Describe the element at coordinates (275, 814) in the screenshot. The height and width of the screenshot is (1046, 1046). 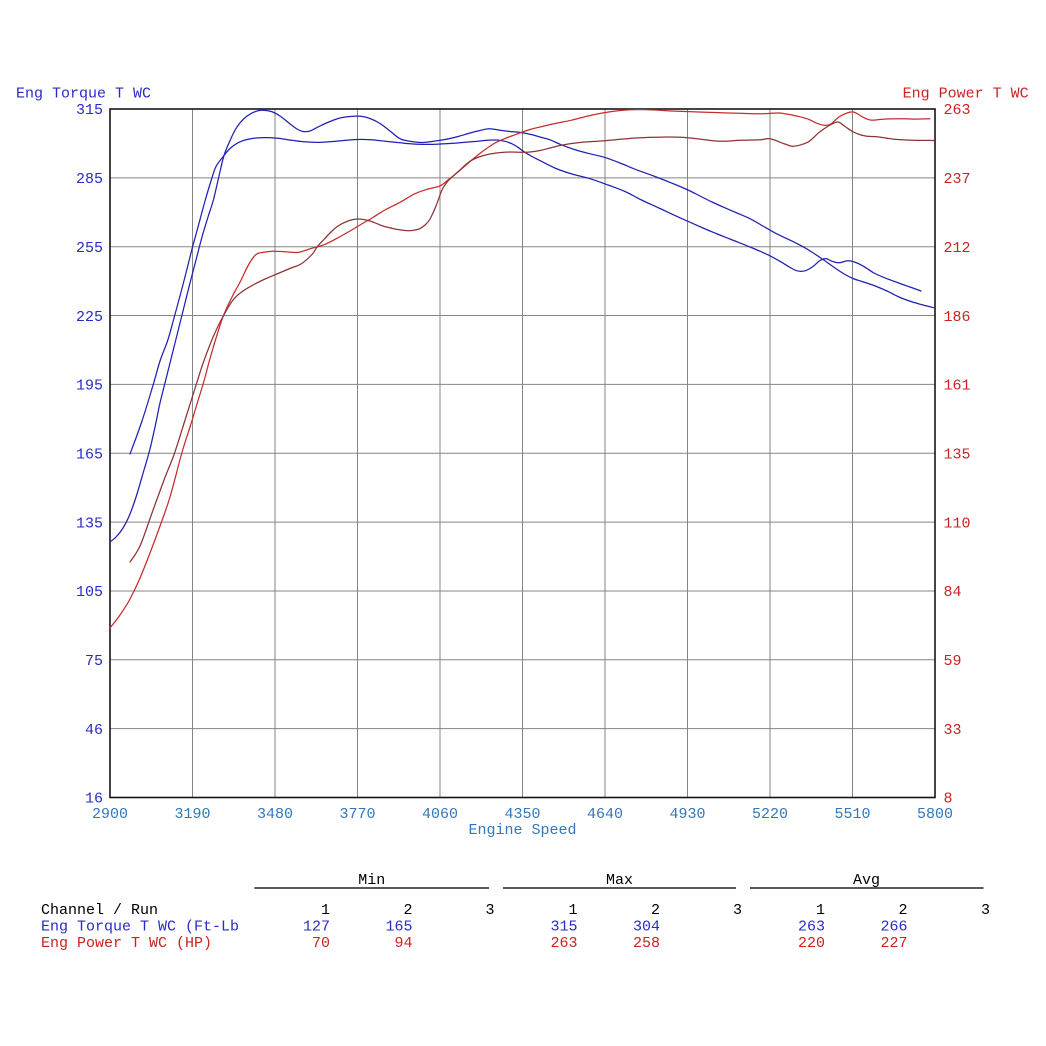
I see `svg-text: 3480` at that location.